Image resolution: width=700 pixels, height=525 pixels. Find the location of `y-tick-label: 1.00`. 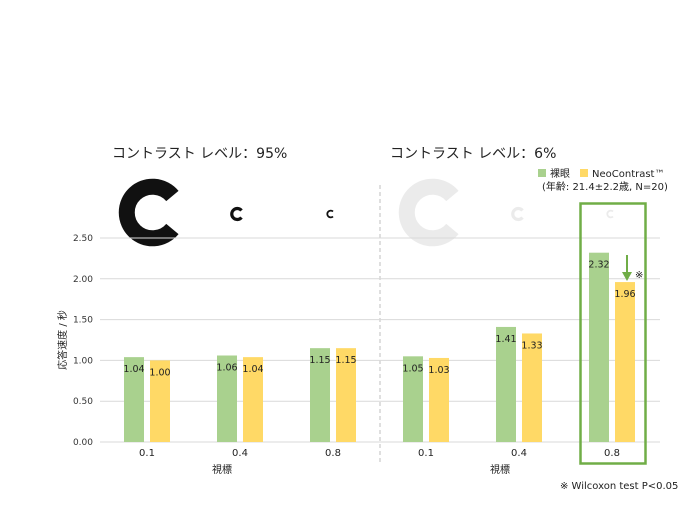

y-tick-label: 1.00 is located at coordinates (83, 361).